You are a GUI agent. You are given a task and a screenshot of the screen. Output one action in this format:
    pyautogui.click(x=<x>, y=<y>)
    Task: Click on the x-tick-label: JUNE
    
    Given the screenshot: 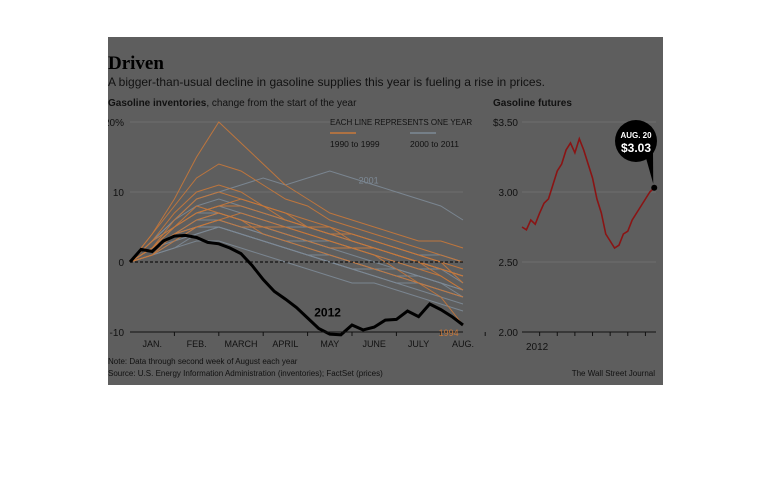 What is the action you would take?
    pyautogui.click(x=374, y=344)
    